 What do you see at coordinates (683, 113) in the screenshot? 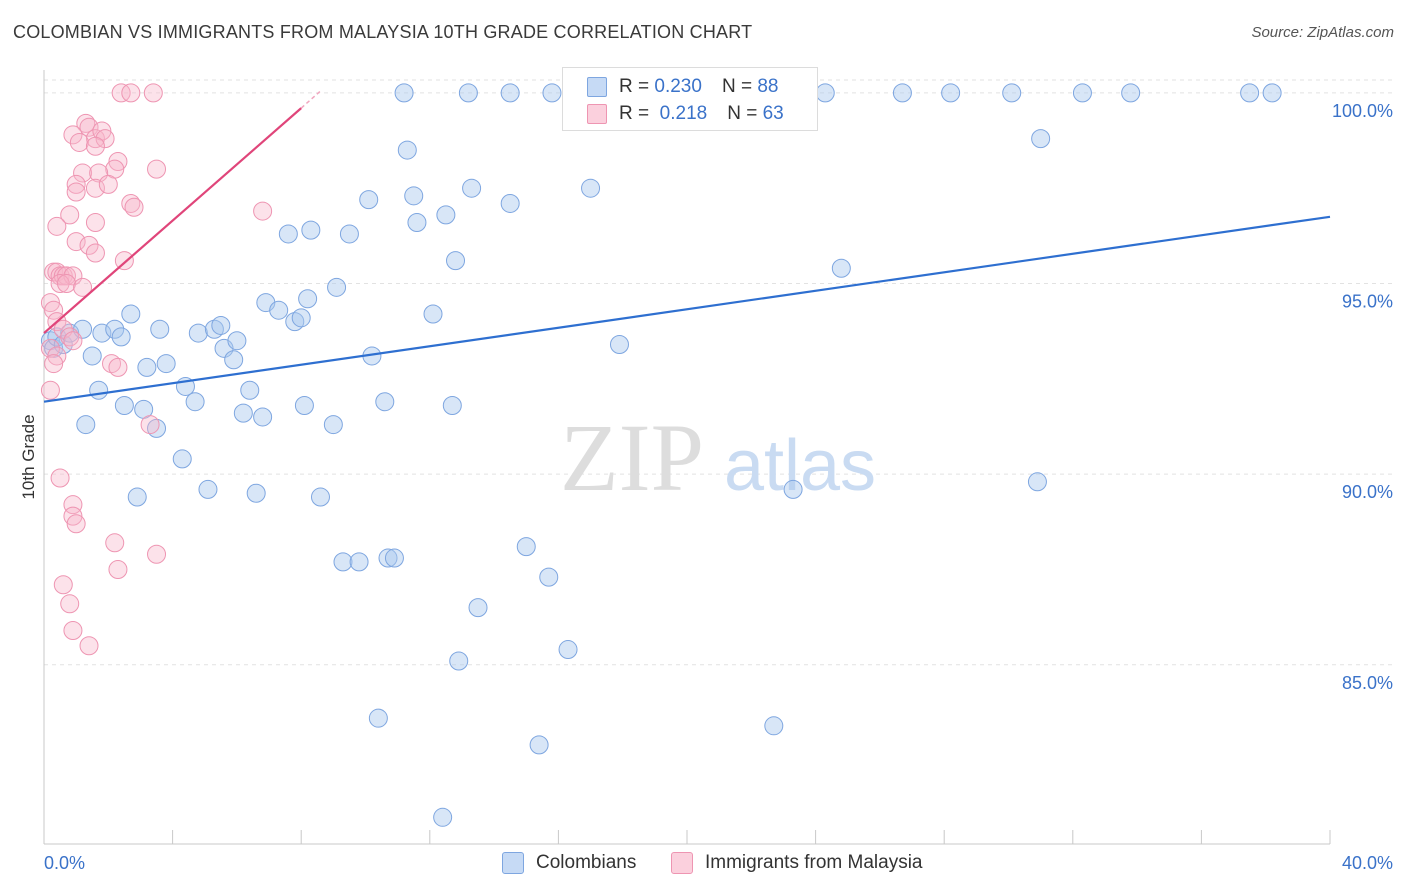
I see `legend-r-value: 0.218` at bounding box center [683, 113].